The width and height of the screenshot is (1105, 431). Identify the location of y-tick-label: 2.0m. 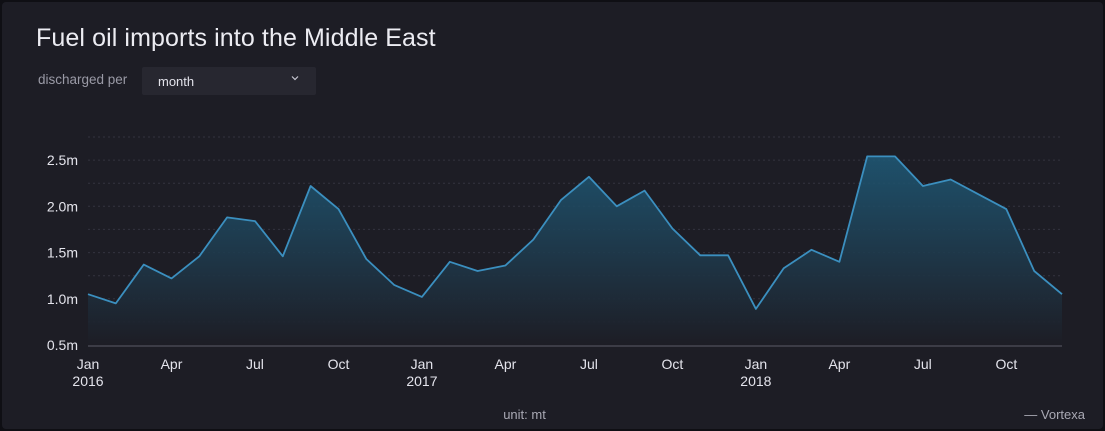
(62, 206).